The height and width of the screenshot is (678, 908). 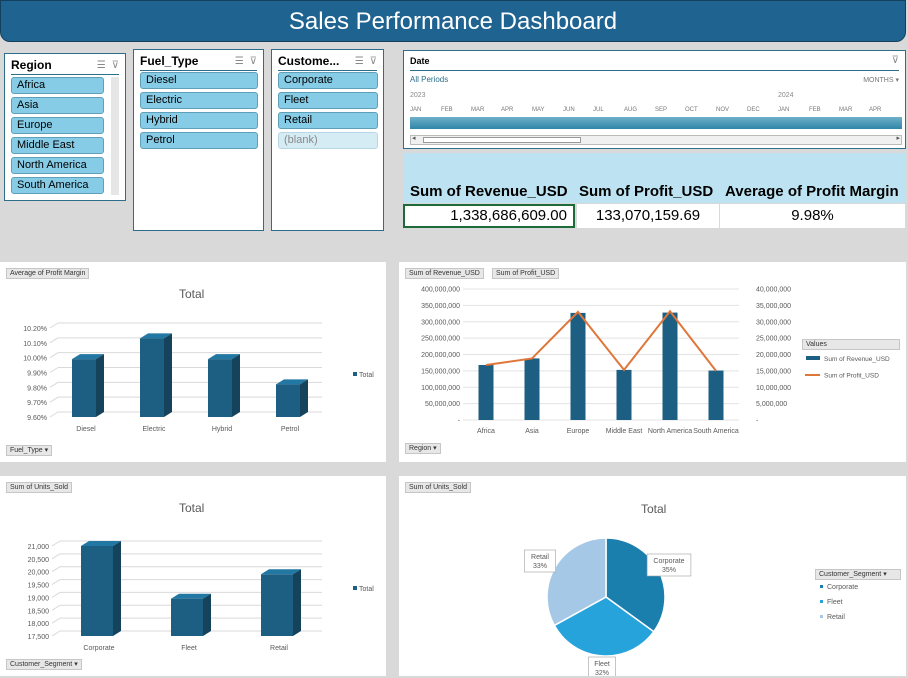 I want to click on y-tick-label: 17,500, so click(x=39, y=637).